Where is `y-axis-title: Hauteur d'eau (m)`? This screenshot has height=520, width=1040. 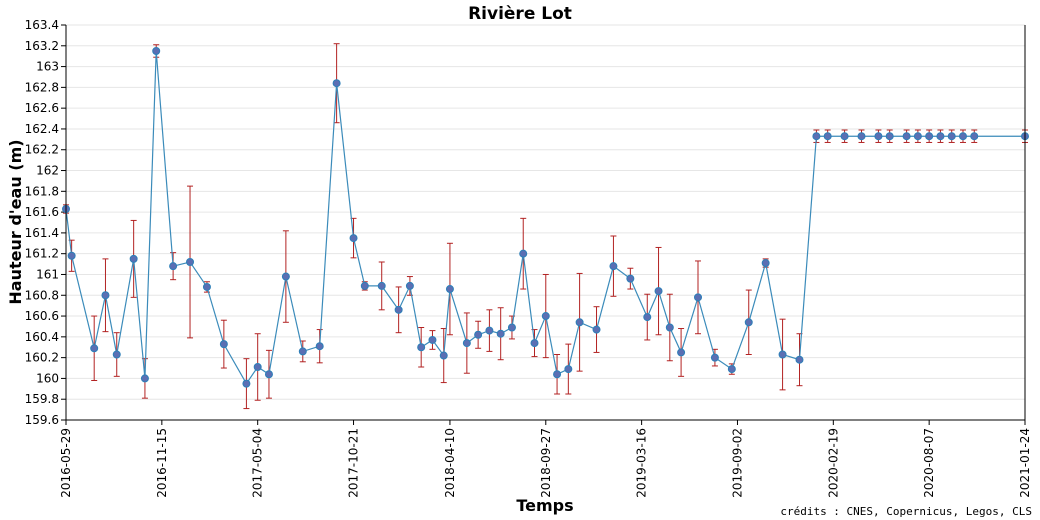 y-axis-title: Hauteur d'eau (m) is located at coordinates (15, 221).